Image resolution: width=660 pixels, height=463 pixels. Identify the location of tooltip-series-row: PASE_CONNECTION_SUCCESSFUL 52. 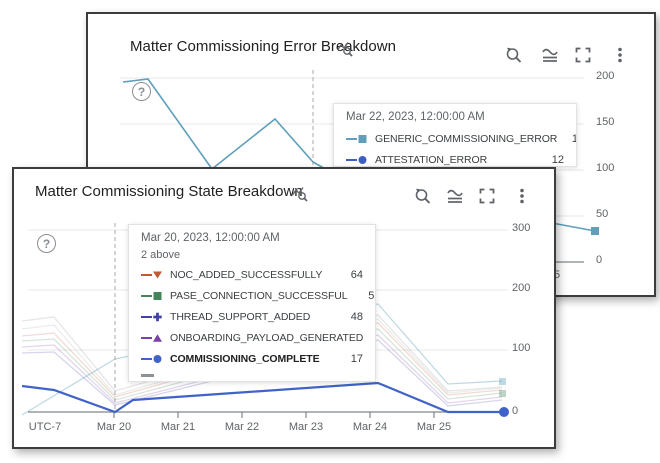
(258, 295).